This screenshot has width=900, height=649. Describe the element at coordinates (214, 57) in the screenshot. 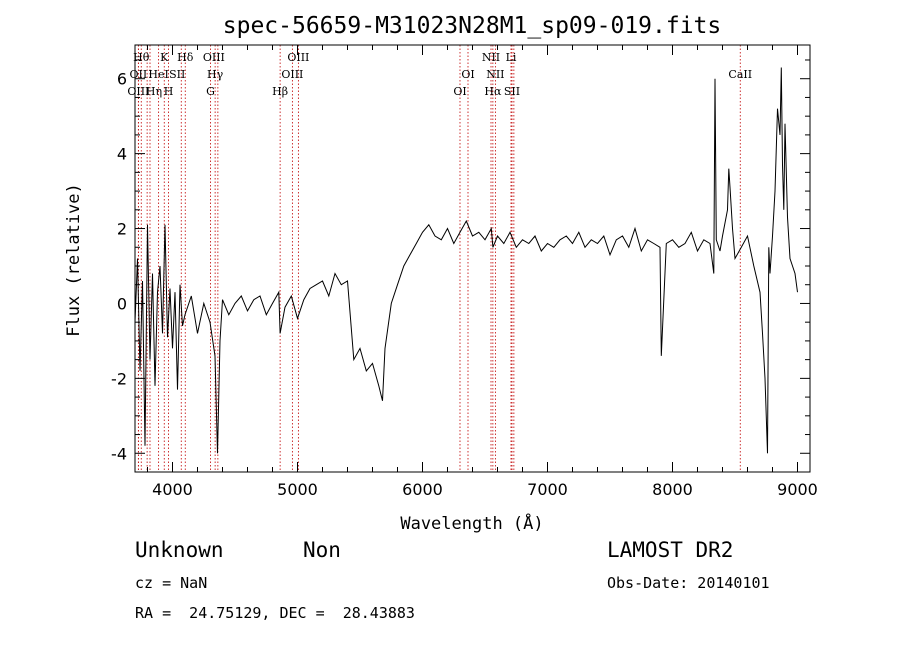

I see `marker-label-12: OIII` at that location.